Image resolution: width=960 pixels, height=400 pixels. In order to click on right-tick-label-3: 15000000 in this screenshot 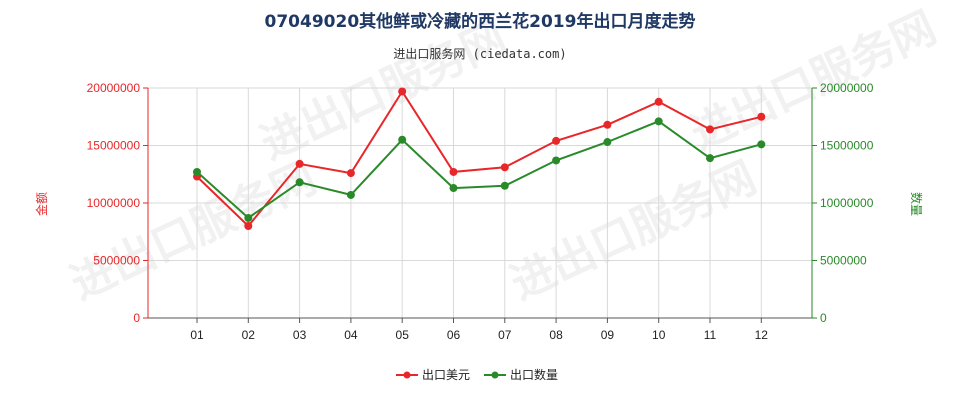, I will do `click(847, 146)`.